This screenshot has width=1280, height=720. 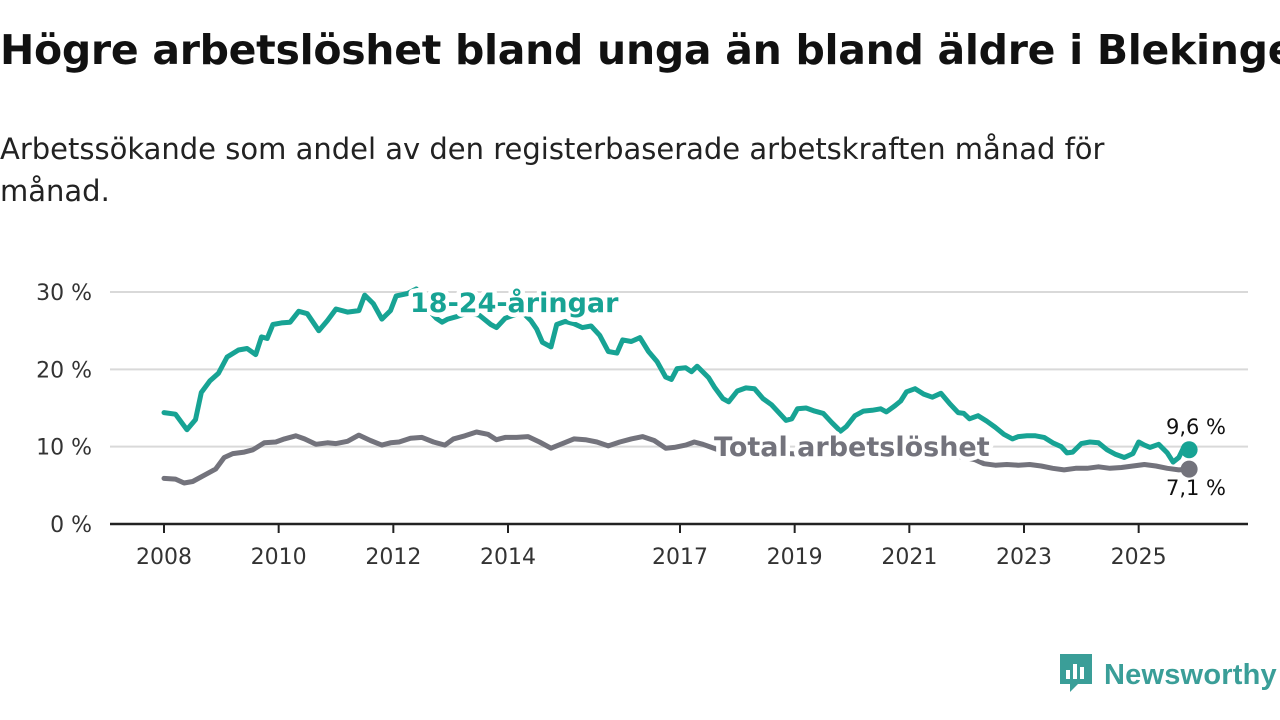 What do you see at coordinates (393, 557) in the screenshot?
I see `x-tick-label: 2012` at bounding box center [393, 557].